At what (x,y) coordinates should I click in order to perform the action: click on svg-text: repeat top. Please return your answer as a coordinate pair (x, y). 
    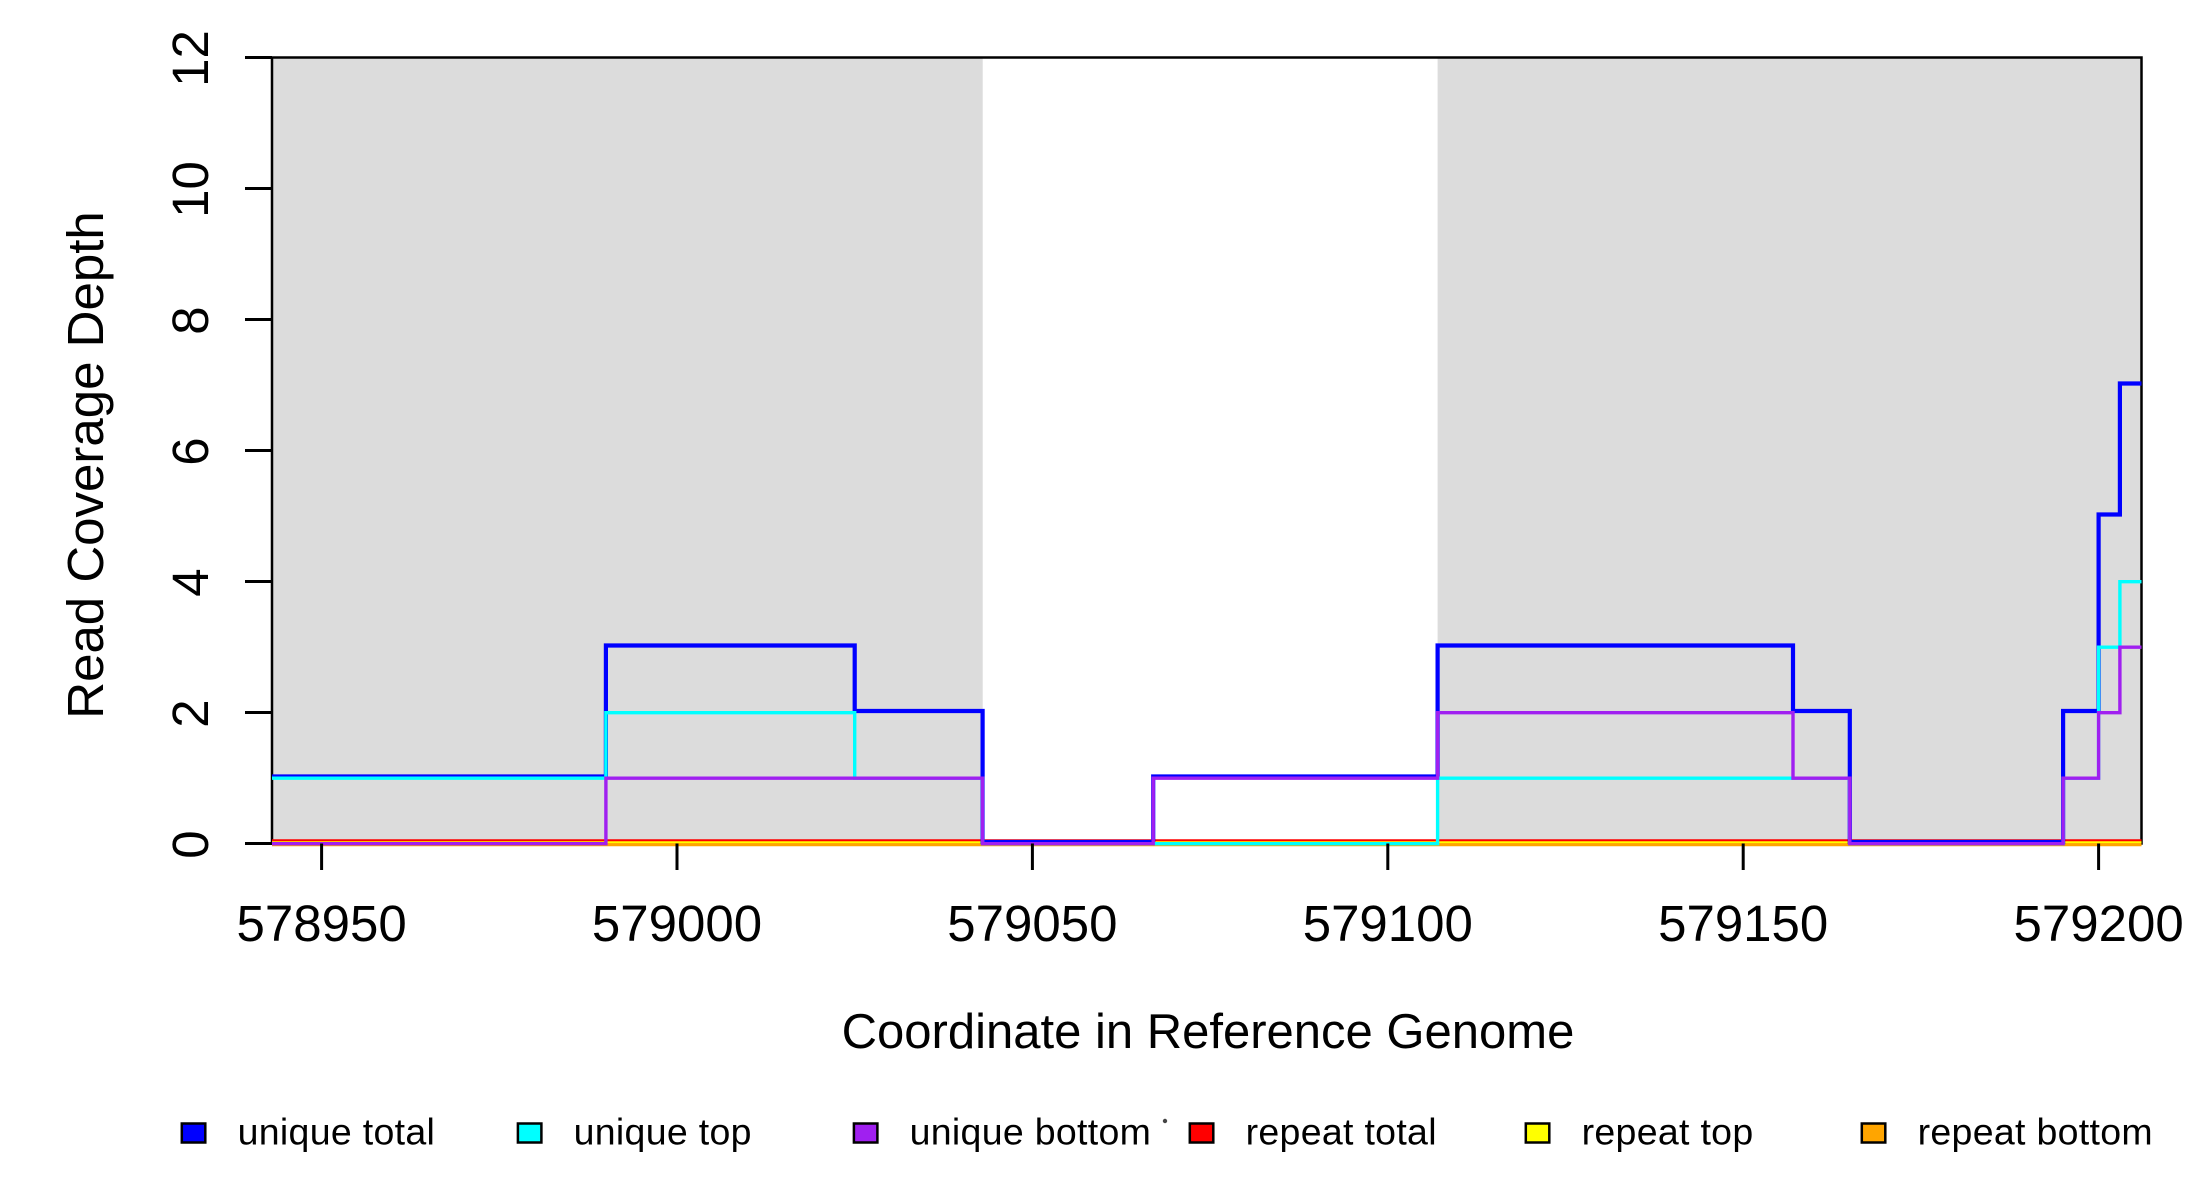
    Looking at the image, I should click on (1668, 1132).